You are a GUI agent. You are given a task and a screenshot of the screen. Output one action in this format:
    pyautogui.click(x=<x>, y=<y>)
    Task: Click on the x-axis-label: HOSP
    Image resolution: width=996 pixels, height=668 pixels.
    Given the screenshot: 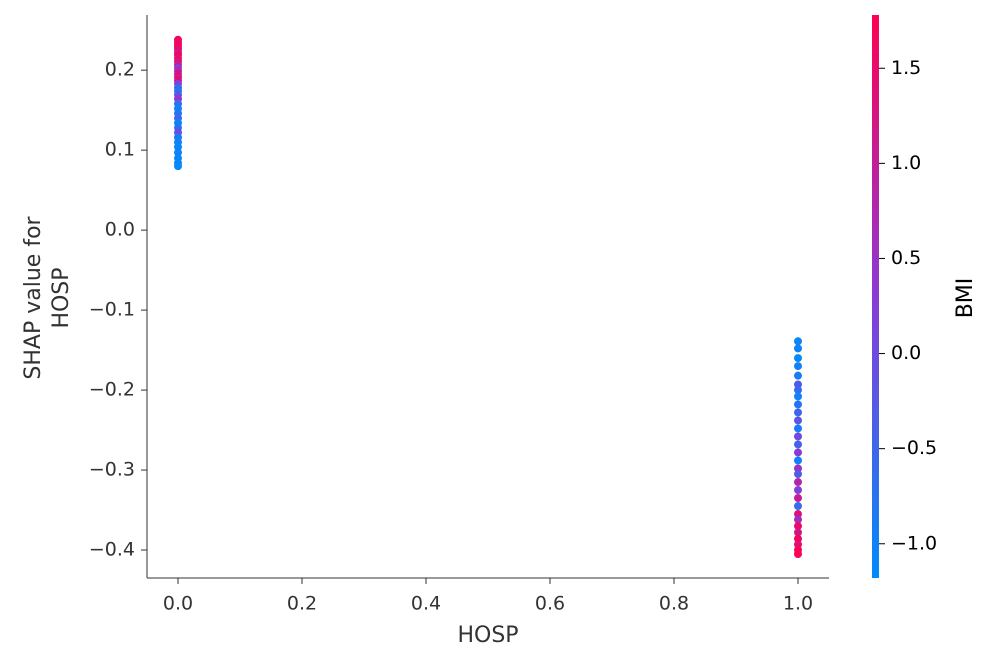 What is the action you would take?
    pyautogui.click(x=487, y=635)
    